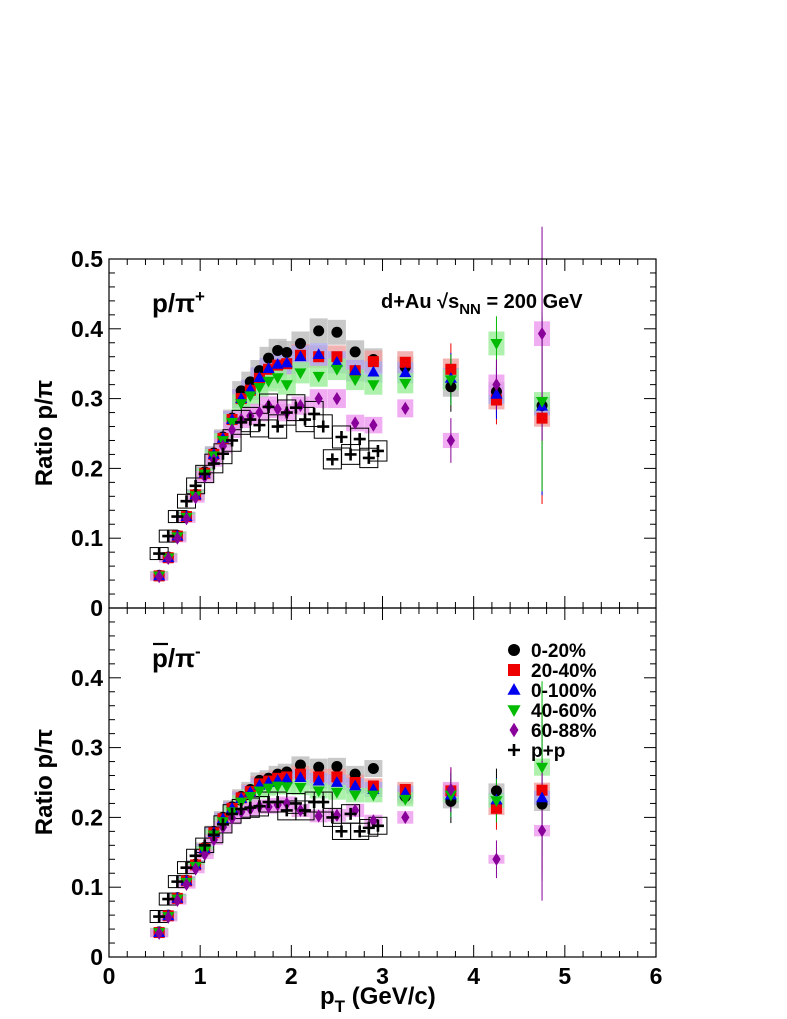 The width and height of the screenshot is (787, 1019). Describe the element at coordinates (87, 399) in the screenshot. I see `upper-y-tick-label: 0.3` at that location.